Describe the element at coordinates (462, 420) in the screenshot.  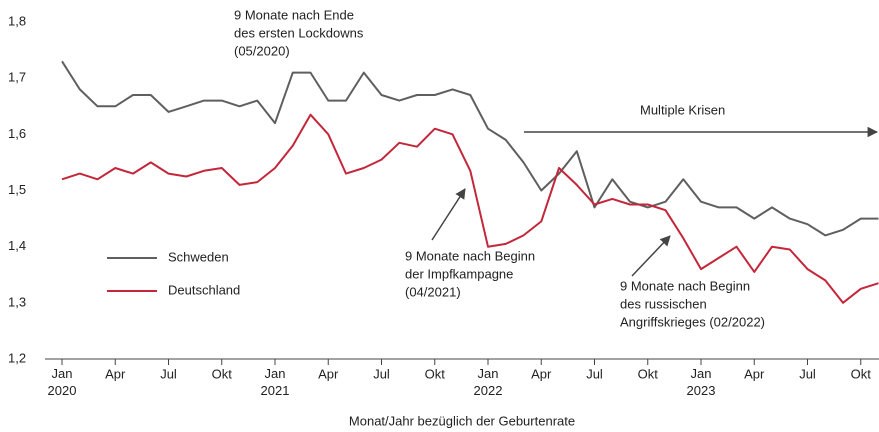
I see `x-axis-label: Monat/Jahr bezüglich der Geburtenrate` at that location.